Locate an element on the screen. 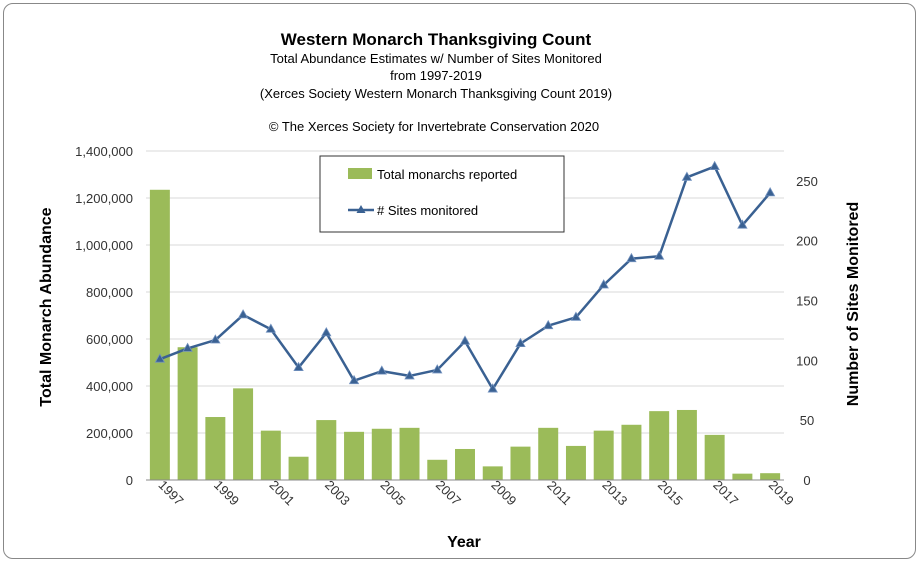 The width and height of the screenshot is (921, 564). chart-title: Western Monarch Thanksgiving Count is located at coordinates (436, 39).